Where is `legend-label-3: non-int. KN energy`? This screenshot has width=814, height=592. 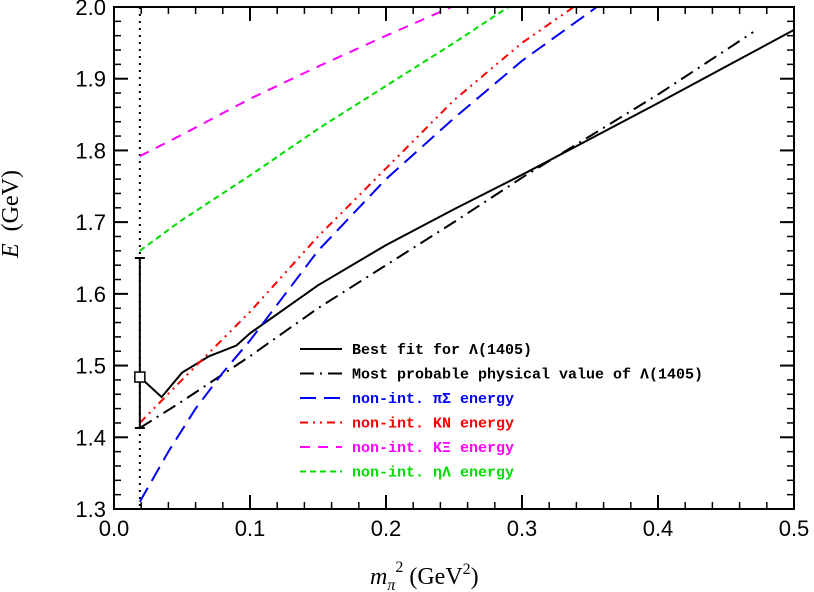 legend-label-3: non-int. KN energy is located at coordinates (433, 424).